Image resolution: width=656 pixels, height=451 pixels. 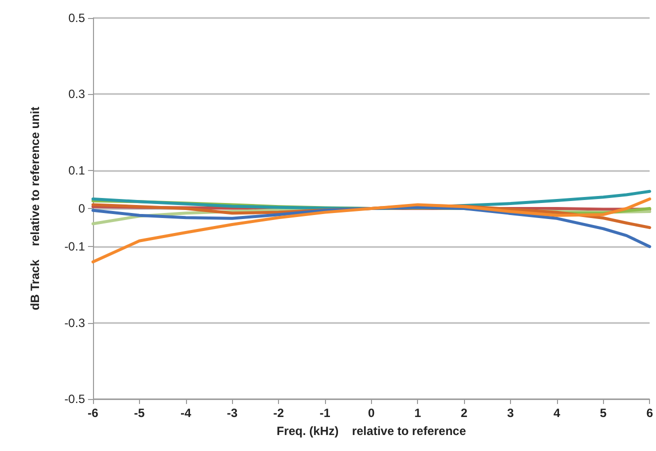 What do you see at coordinates (418, 413) in the screenshot?
I see `x-tick-label: 1` at bounding box center [418, 413].